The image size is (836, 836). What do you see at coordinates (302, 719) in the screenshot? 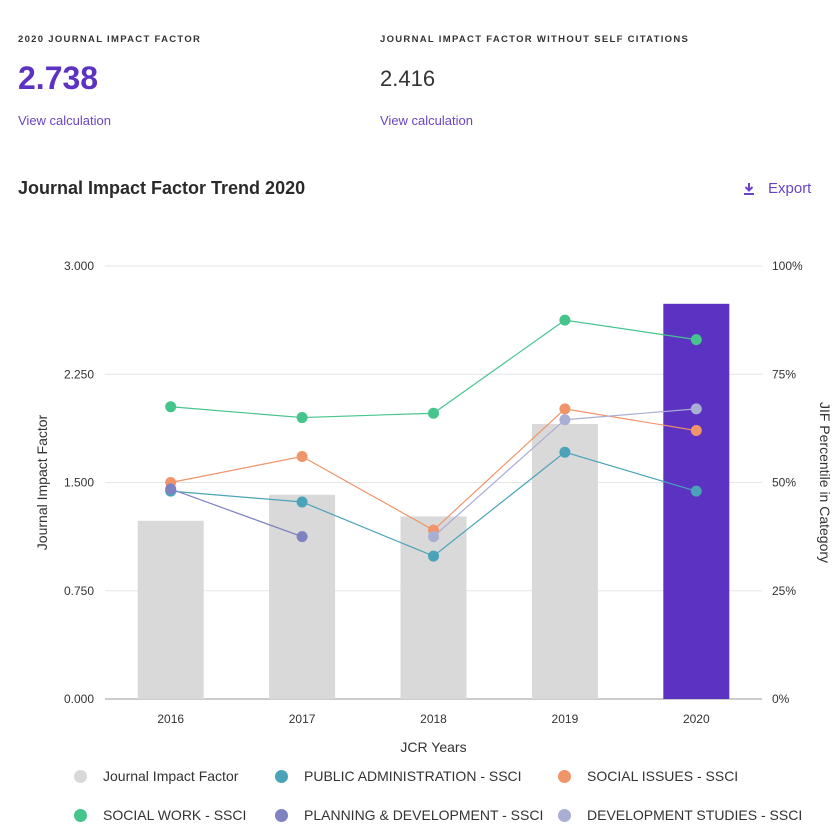
I see `x-tick-label: 2017` at bounding box center [302, 719].